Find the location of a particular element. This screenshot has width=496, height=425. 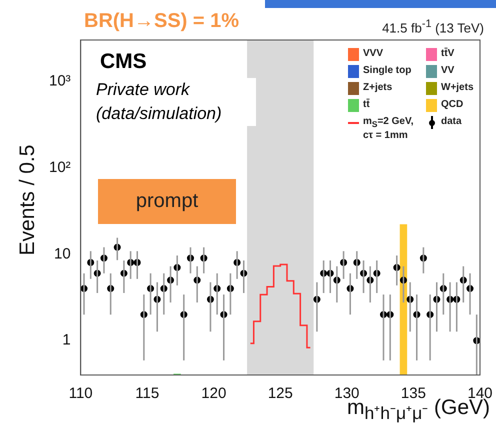

legend-label: tt̄ is located at coordinates (366, 105).